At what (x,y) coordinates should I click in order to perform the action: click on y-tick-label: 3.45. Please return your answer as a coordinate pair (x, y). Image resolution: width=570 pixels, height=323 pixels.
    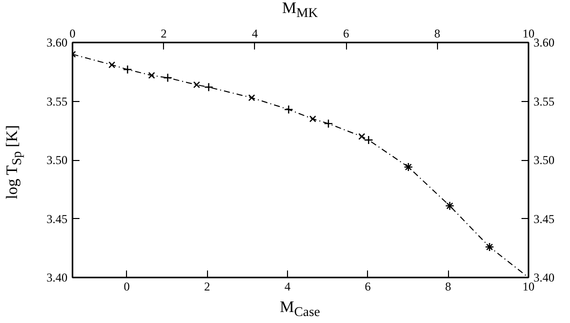
    Looking at the image, I should click on (57, 219).